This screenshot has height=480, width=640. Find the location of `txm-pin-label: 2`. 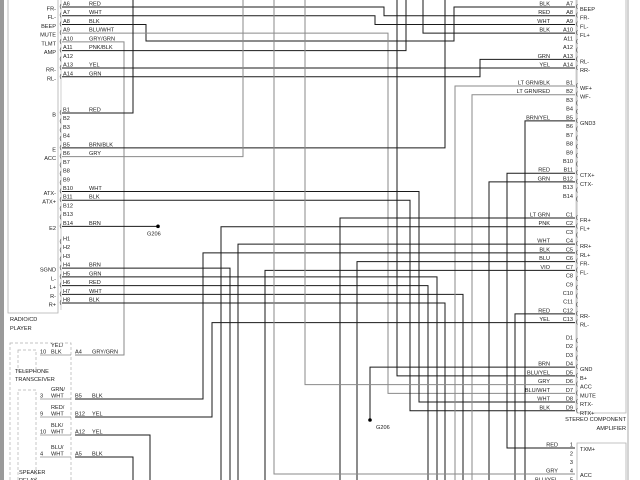

txm-pin-label: 2 is located at coordinates (571, 455).